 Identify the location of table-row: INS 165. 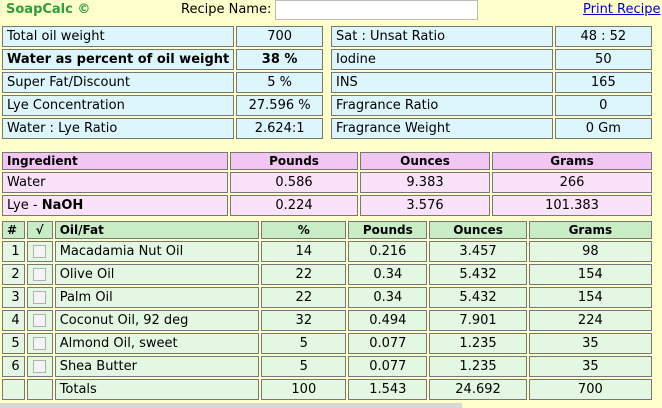
(491, 82).